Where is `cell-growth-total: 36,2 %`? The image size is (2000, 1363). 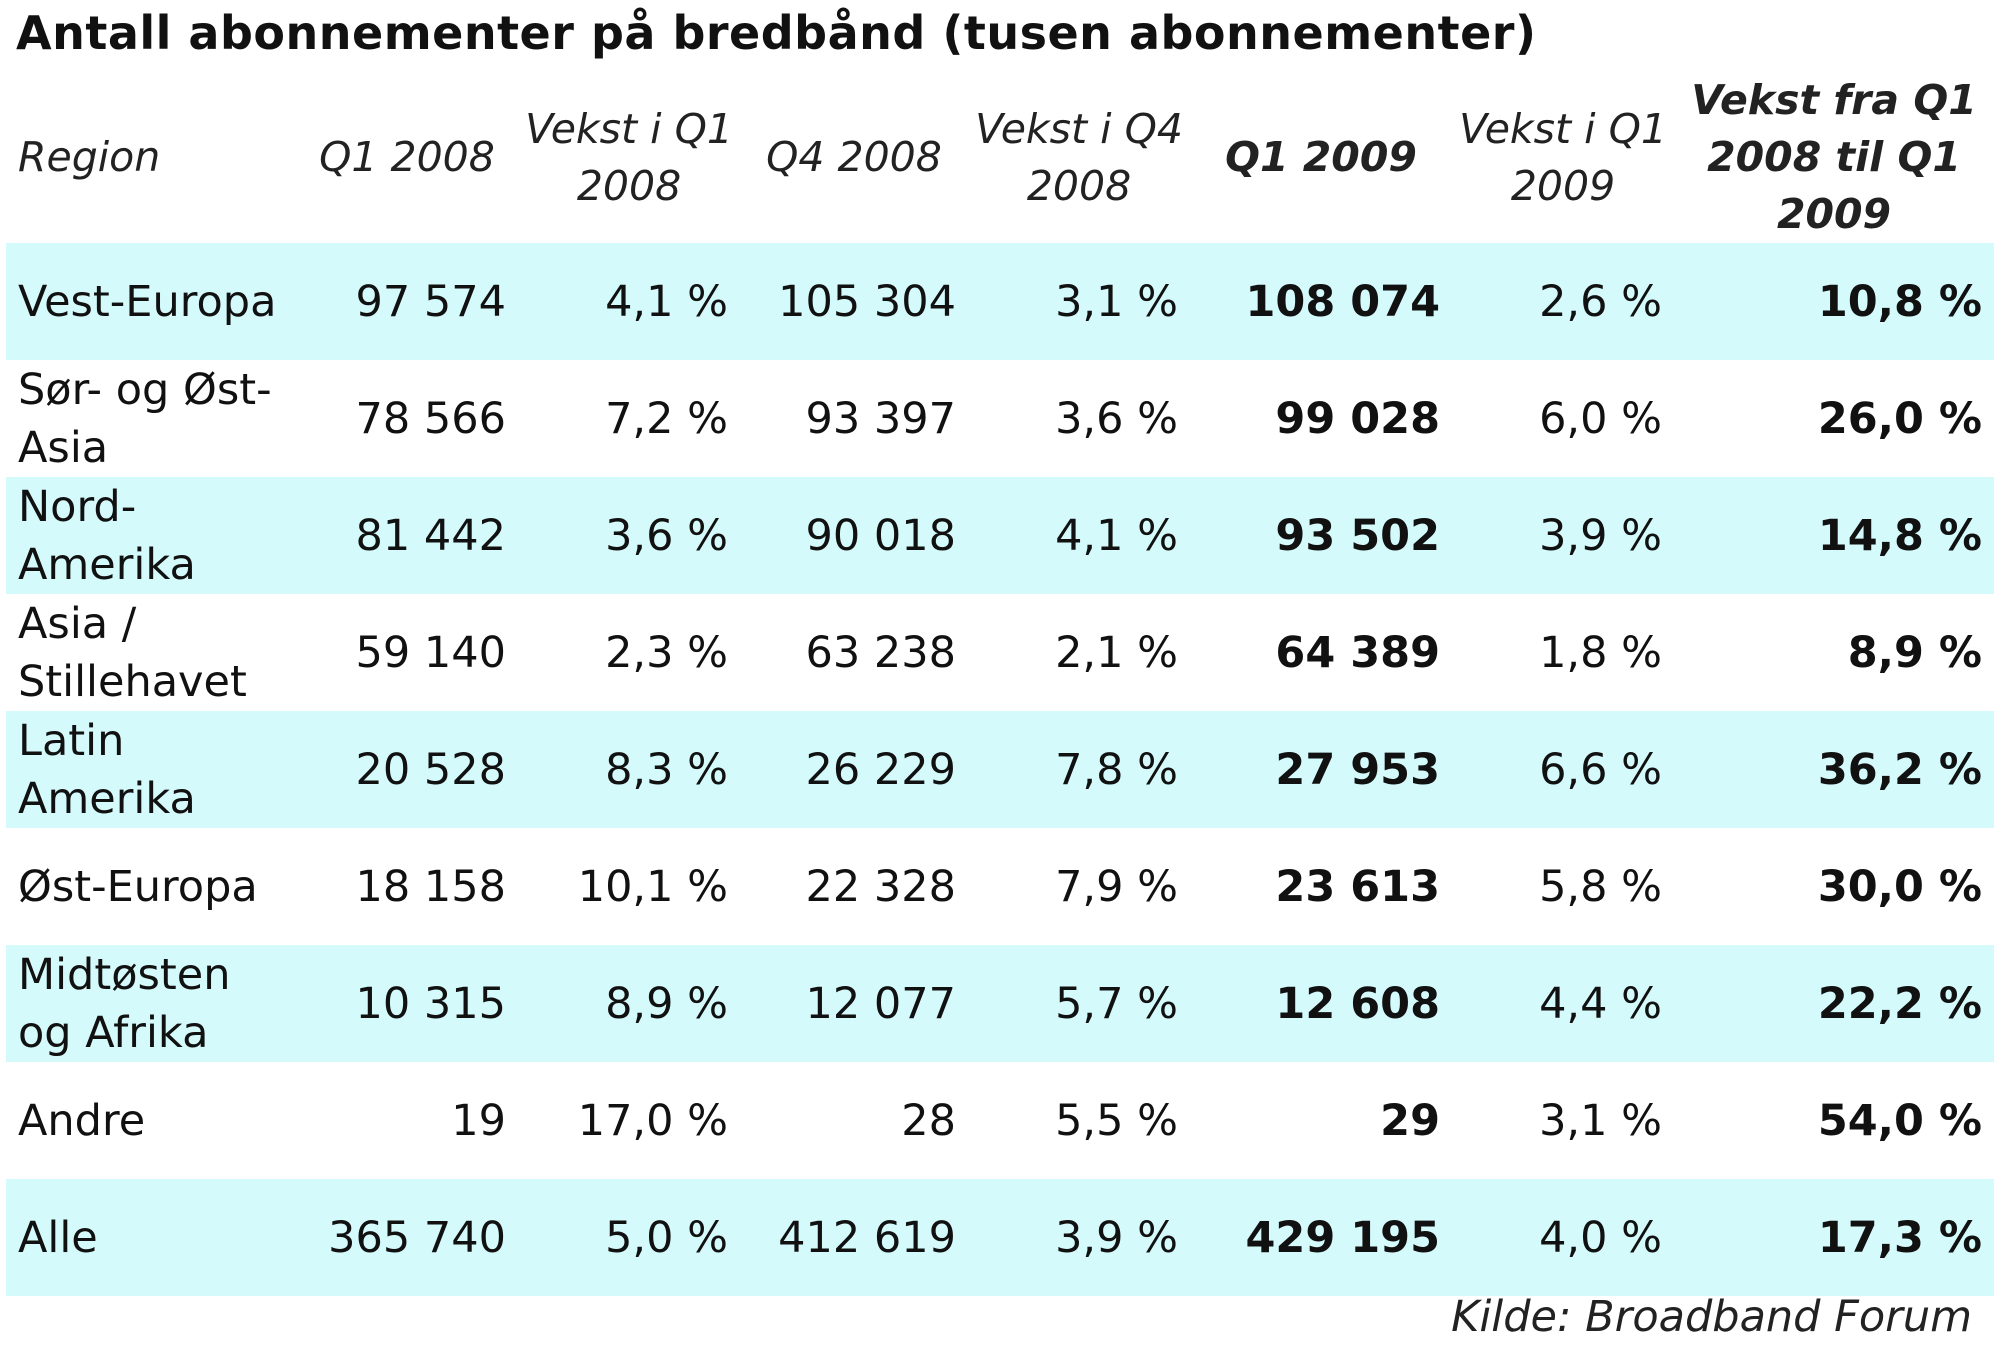 cell-growth-total: 36,2 % is located at coordinates (1834, 769).